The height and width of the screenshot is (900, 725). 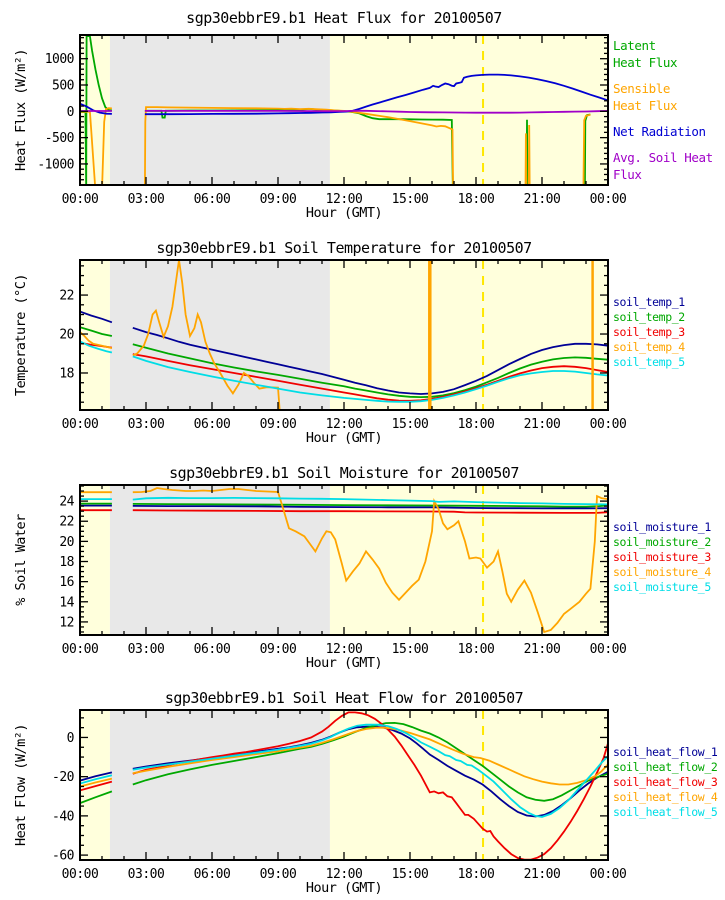 What do you see at coordinates (649, 347) in the screenshot?
I see `legend-entry: soil_temp_4` at bounding box center [649, 347].